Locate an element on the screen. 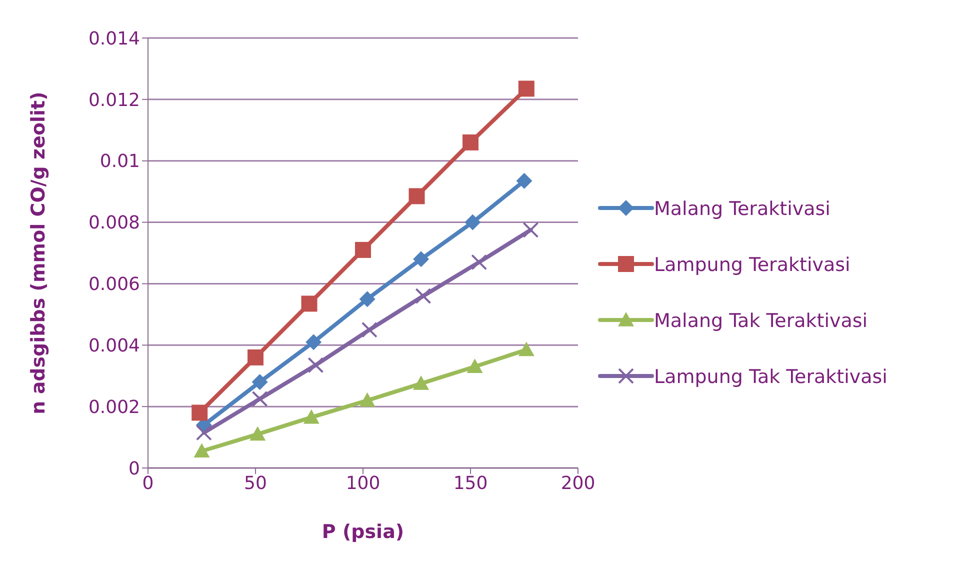 This screenshot has width=958, height=588. x-tick-label: 150 is located at coordinates (470, 483).